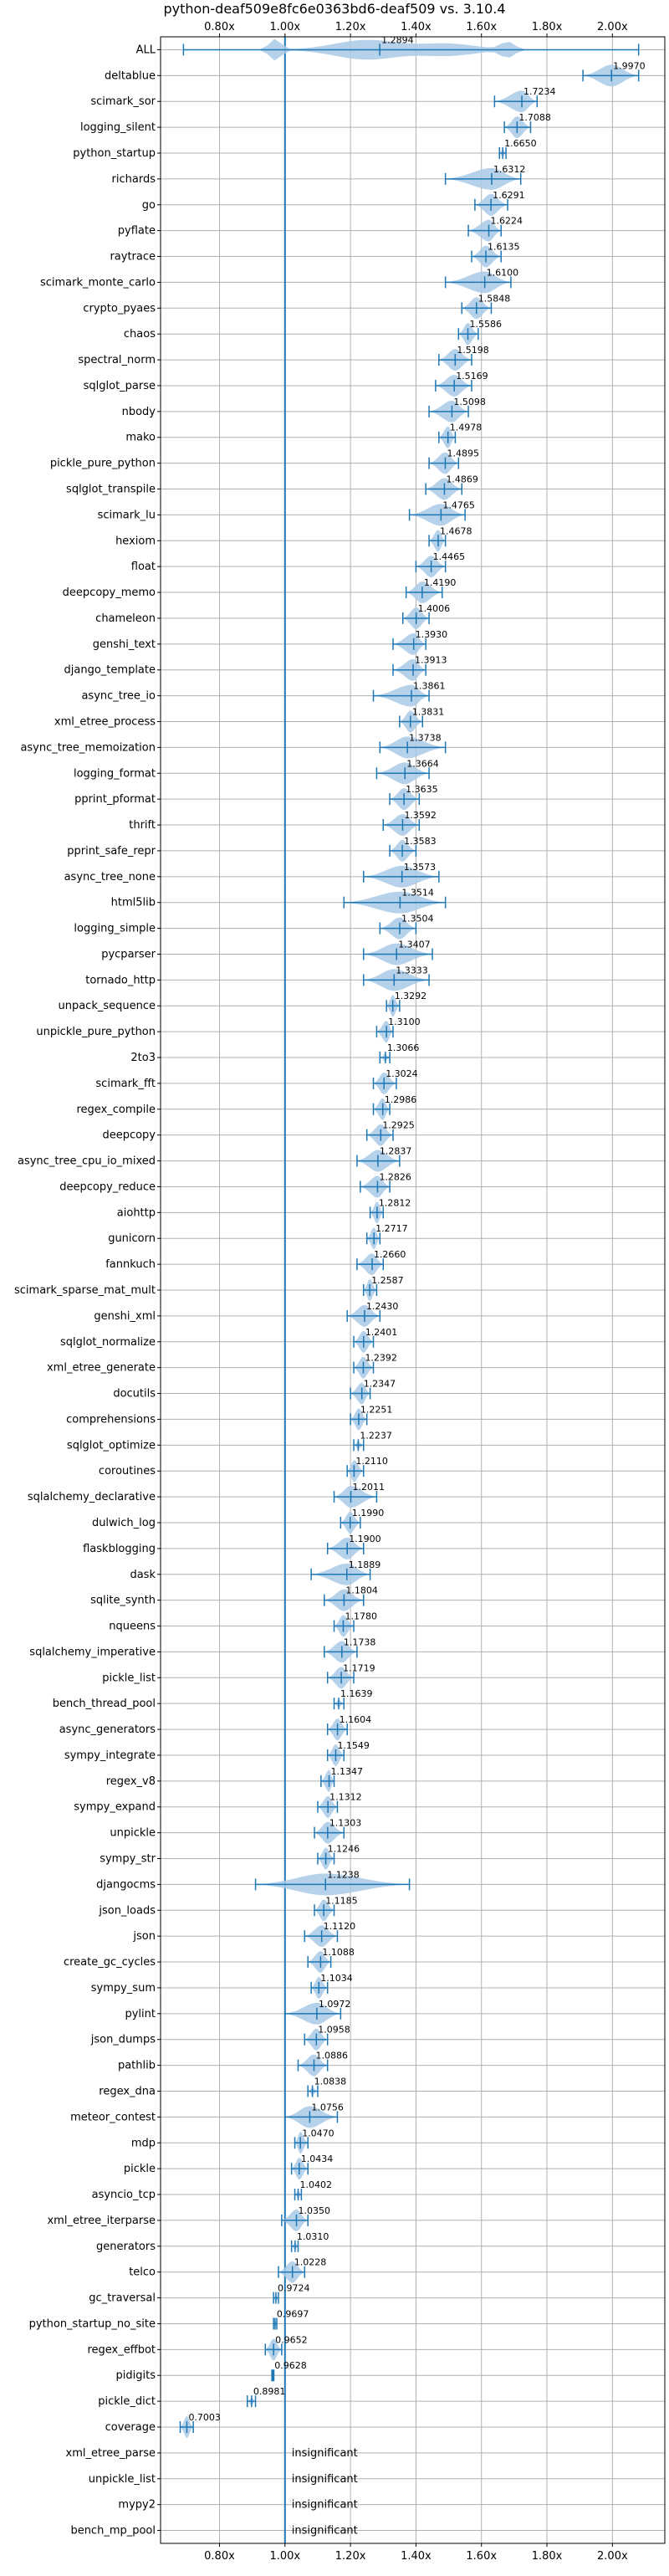 Image resolution: width=669 pixels, height=2576 pixels. I want to click on value-label: 1.0470, so click(318, 2133).